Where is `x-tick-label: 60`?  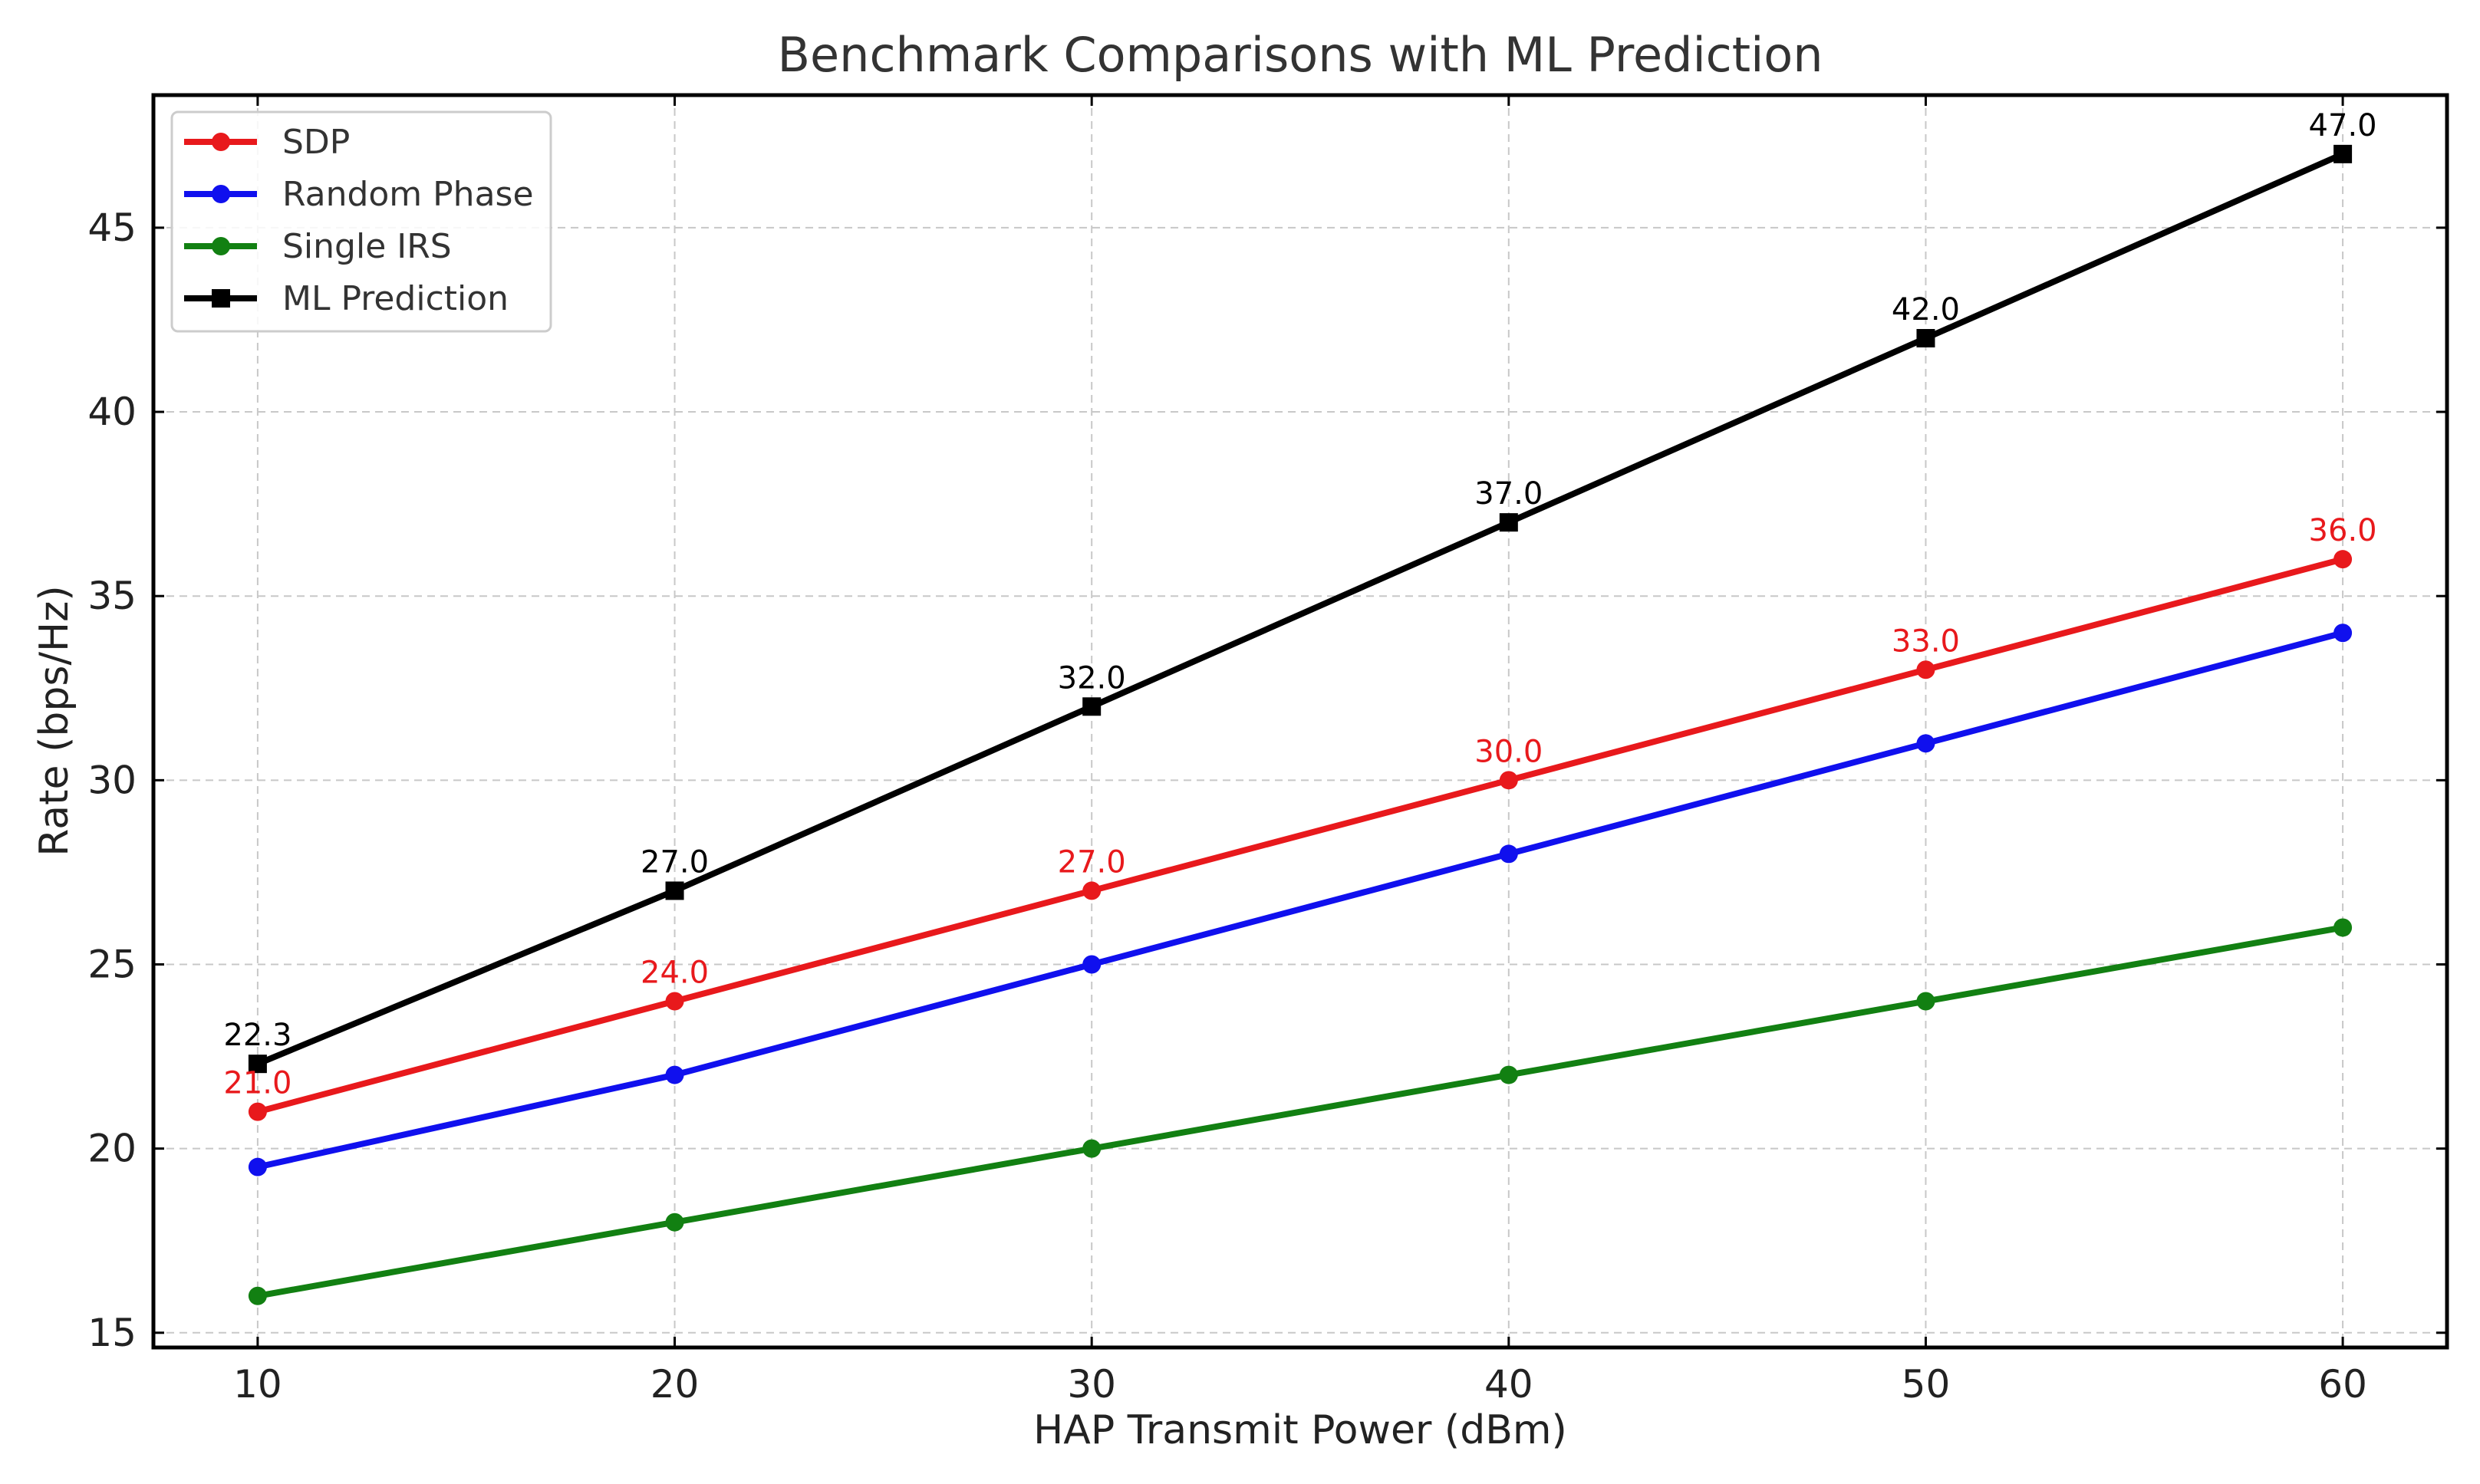 x-tick-label: 60 is located at coordinates (2342, 1384).